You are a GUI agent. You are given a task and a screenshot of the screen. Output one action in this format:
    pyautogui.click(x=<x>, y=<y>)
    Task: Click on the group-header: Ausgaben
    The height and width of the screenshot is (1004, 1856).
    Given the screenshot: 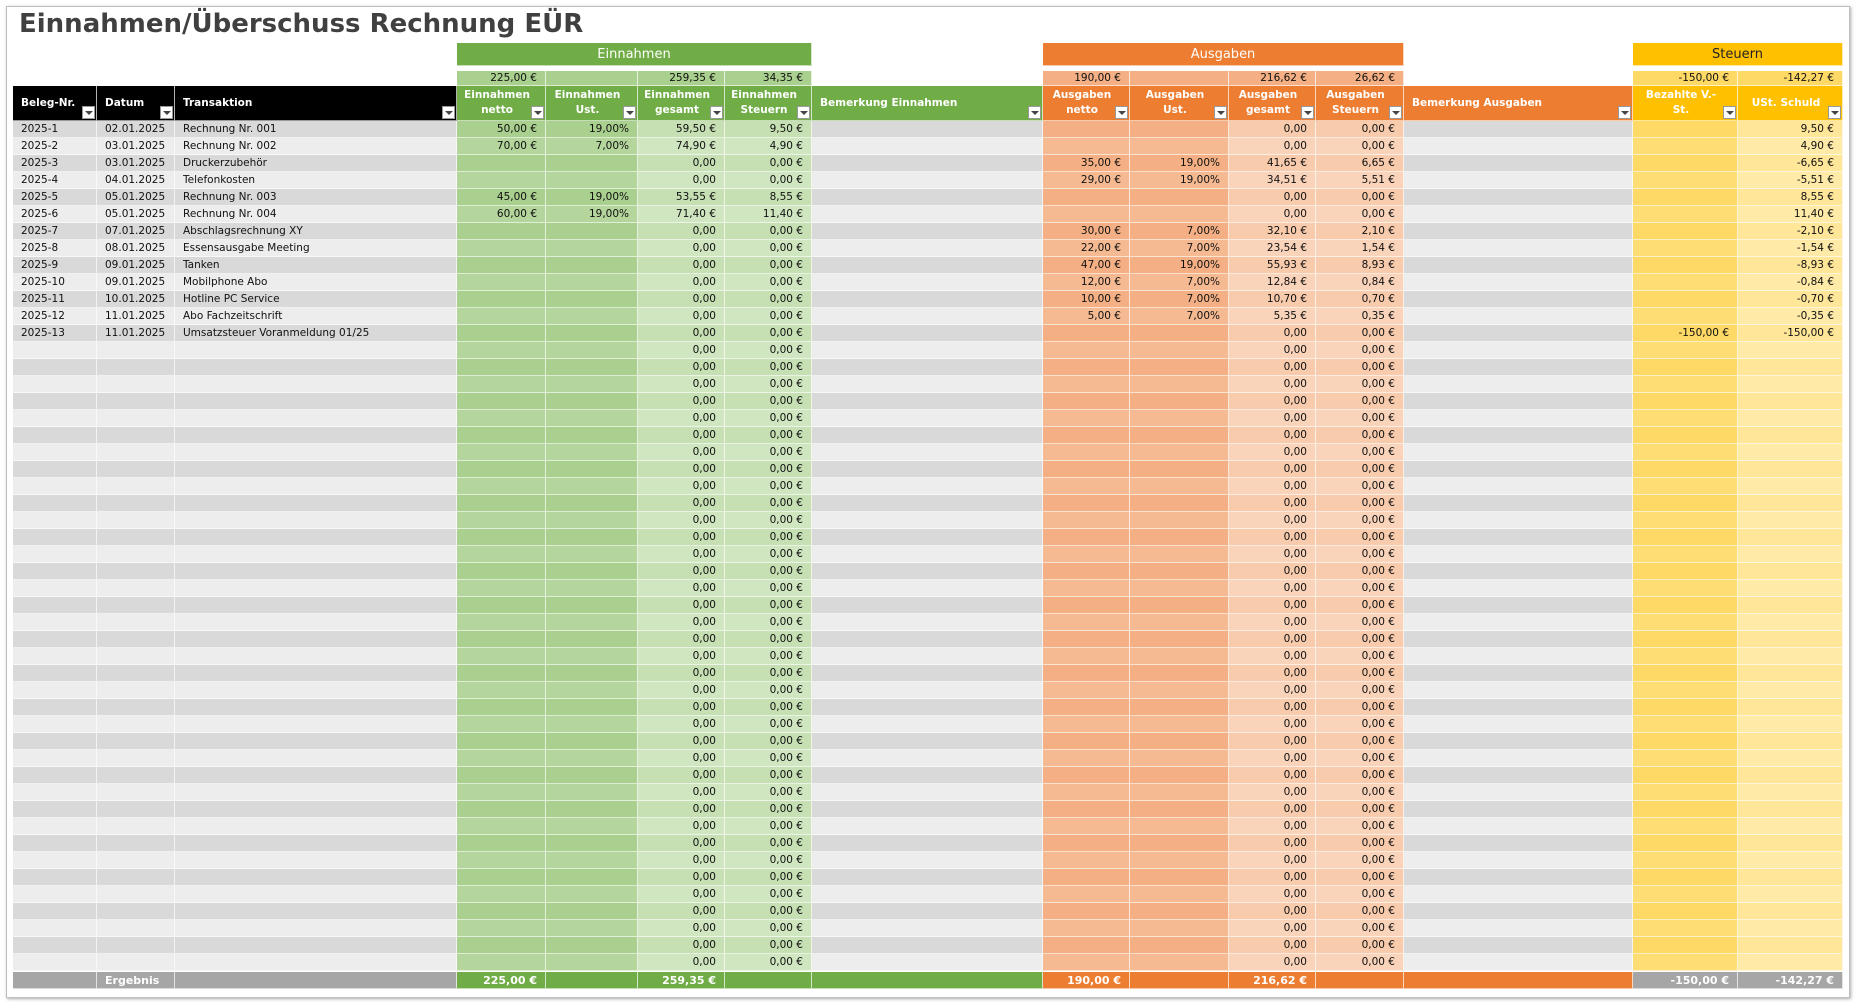 What is the action you would take?
    pyautogui.click(x=1223, y=54)
    